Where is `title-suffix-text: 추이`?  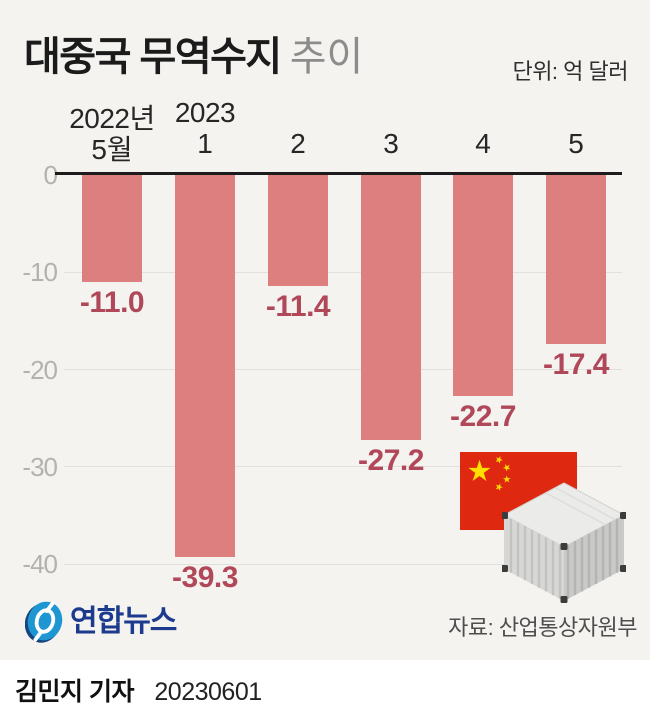 title-suffix-text: 추이 is located at coordinates (326, 57).